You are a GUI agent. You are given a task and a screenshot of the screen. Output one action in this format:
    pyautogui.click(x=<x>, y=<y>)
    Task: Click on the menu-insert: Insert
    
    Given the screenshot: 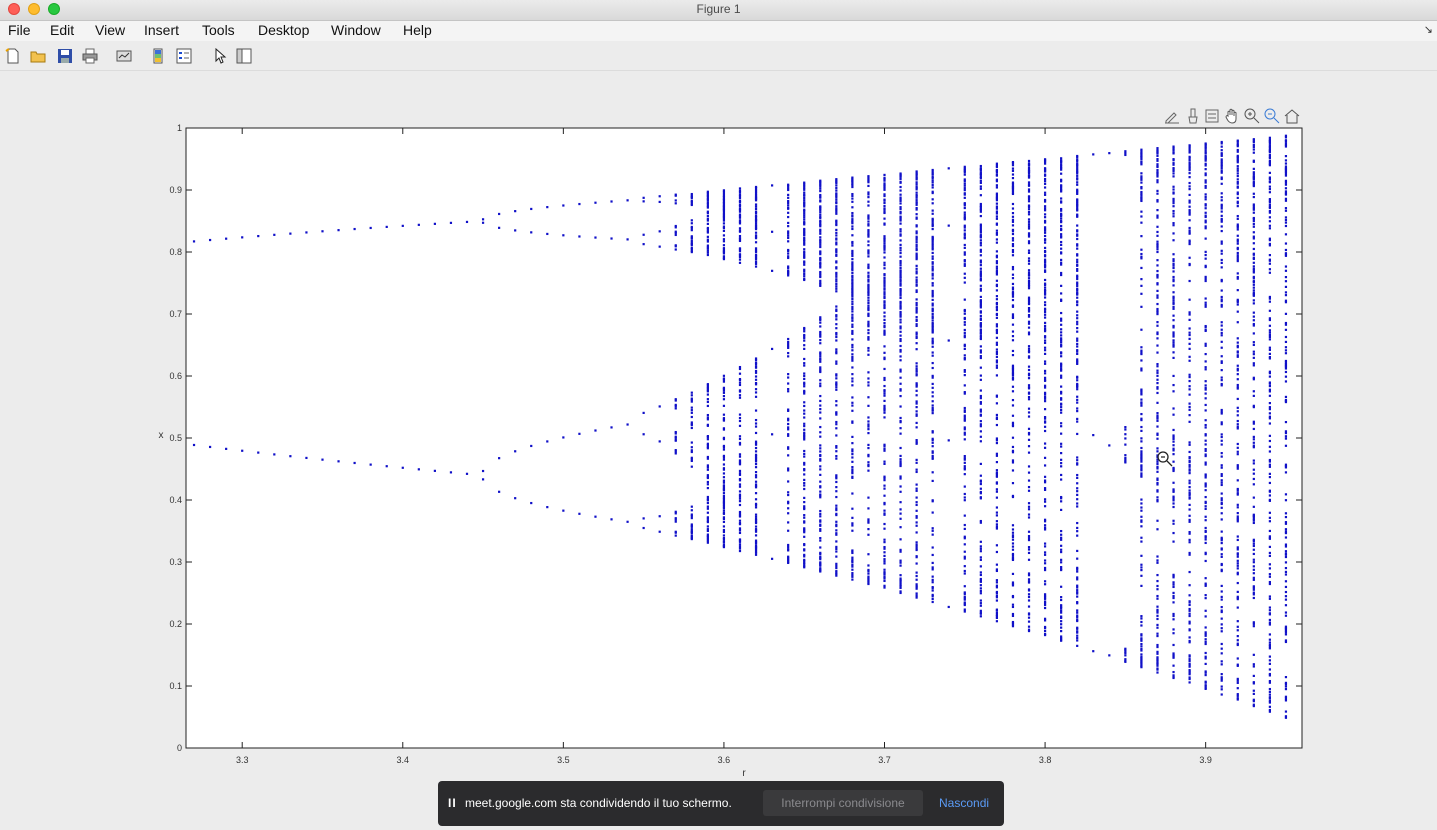 What is the action you would take?
    pyautogui.click(x=162, y=30)
    